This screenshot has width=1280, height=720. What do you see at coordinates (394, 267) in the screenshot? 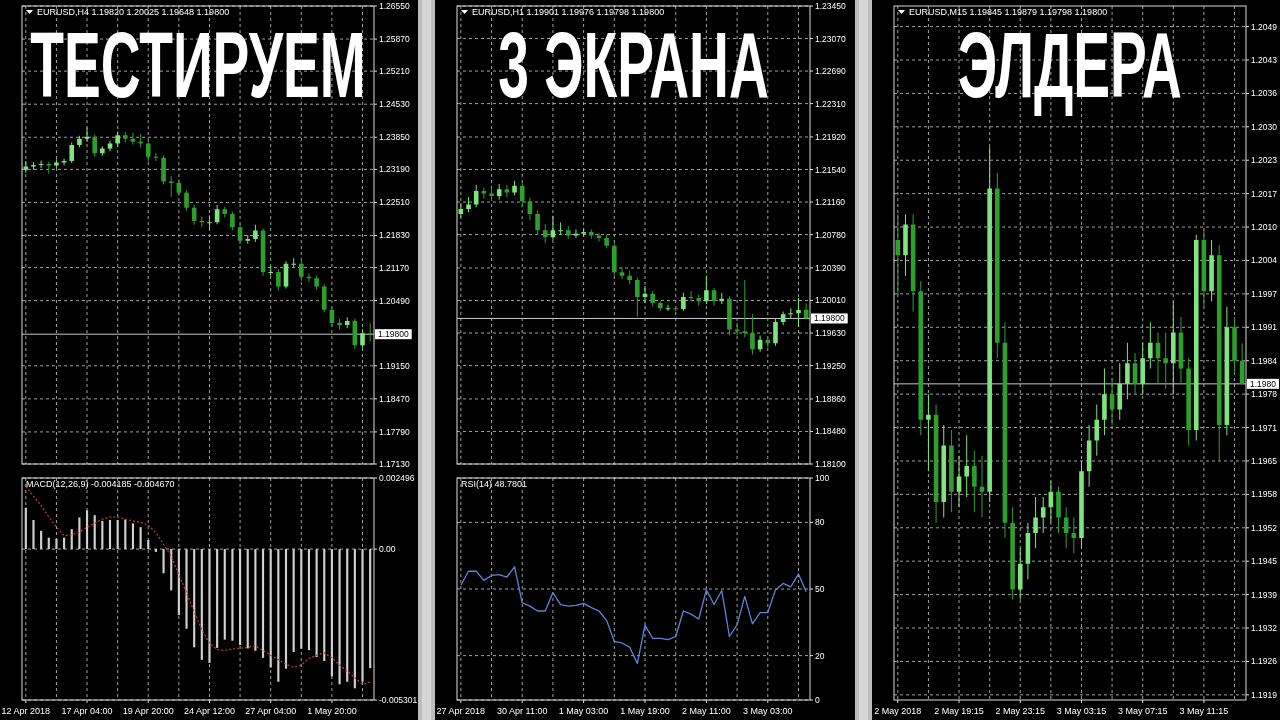
I see `y-tick-label: 1.21170` at bounding box center [394, 267].